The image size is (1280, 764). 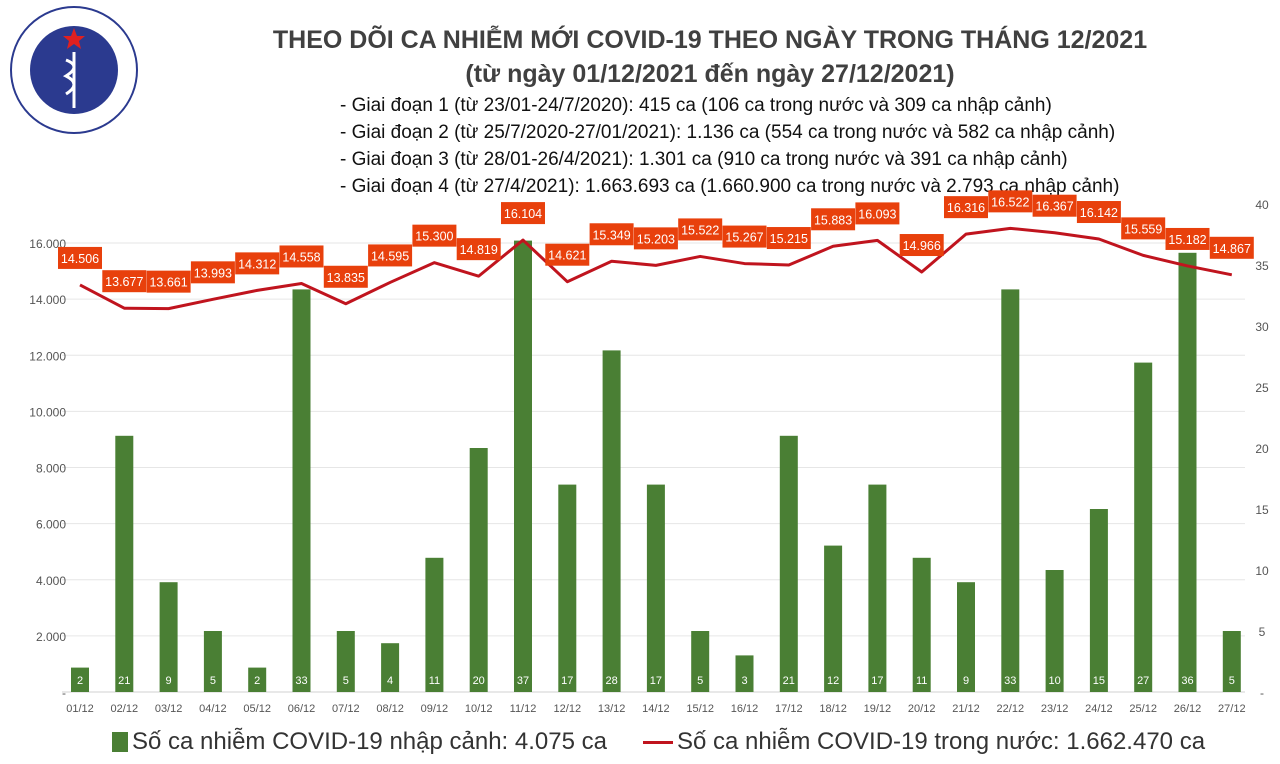 I want to click on bar-data-label: 28, so click(x=611, y=681).